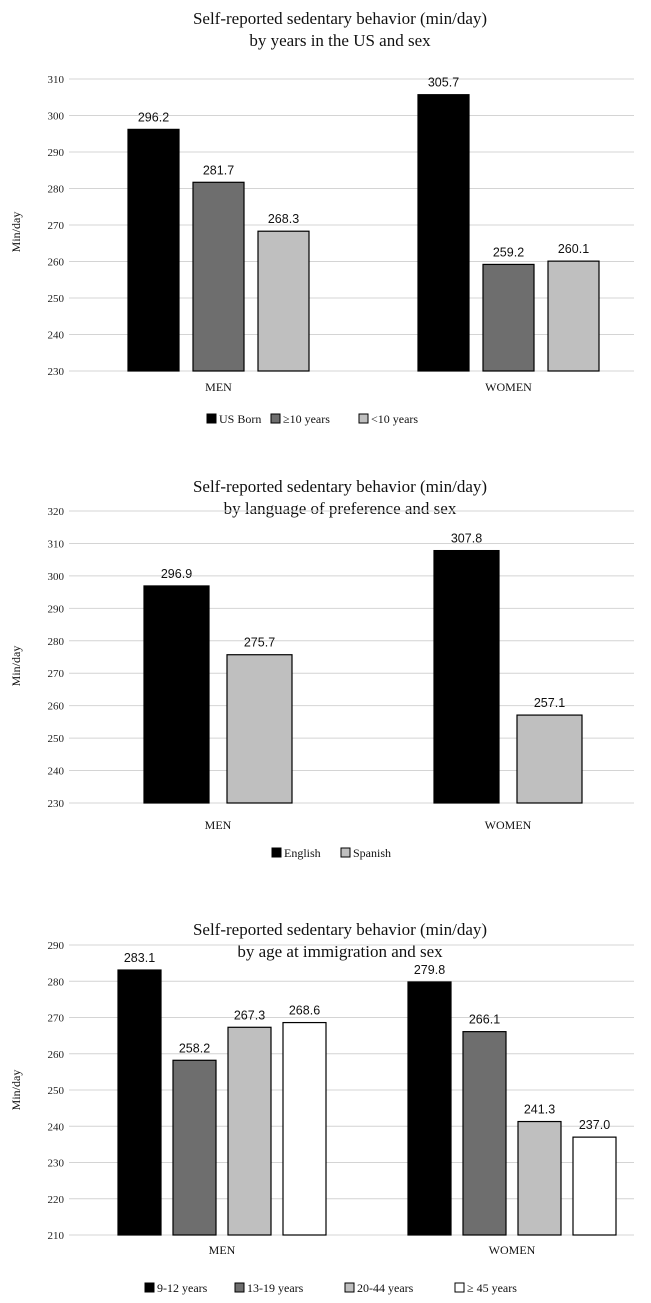 The width and height of the screenshot is (651, 1303). I want to click on data-label: 268.3, so click(283, 219).